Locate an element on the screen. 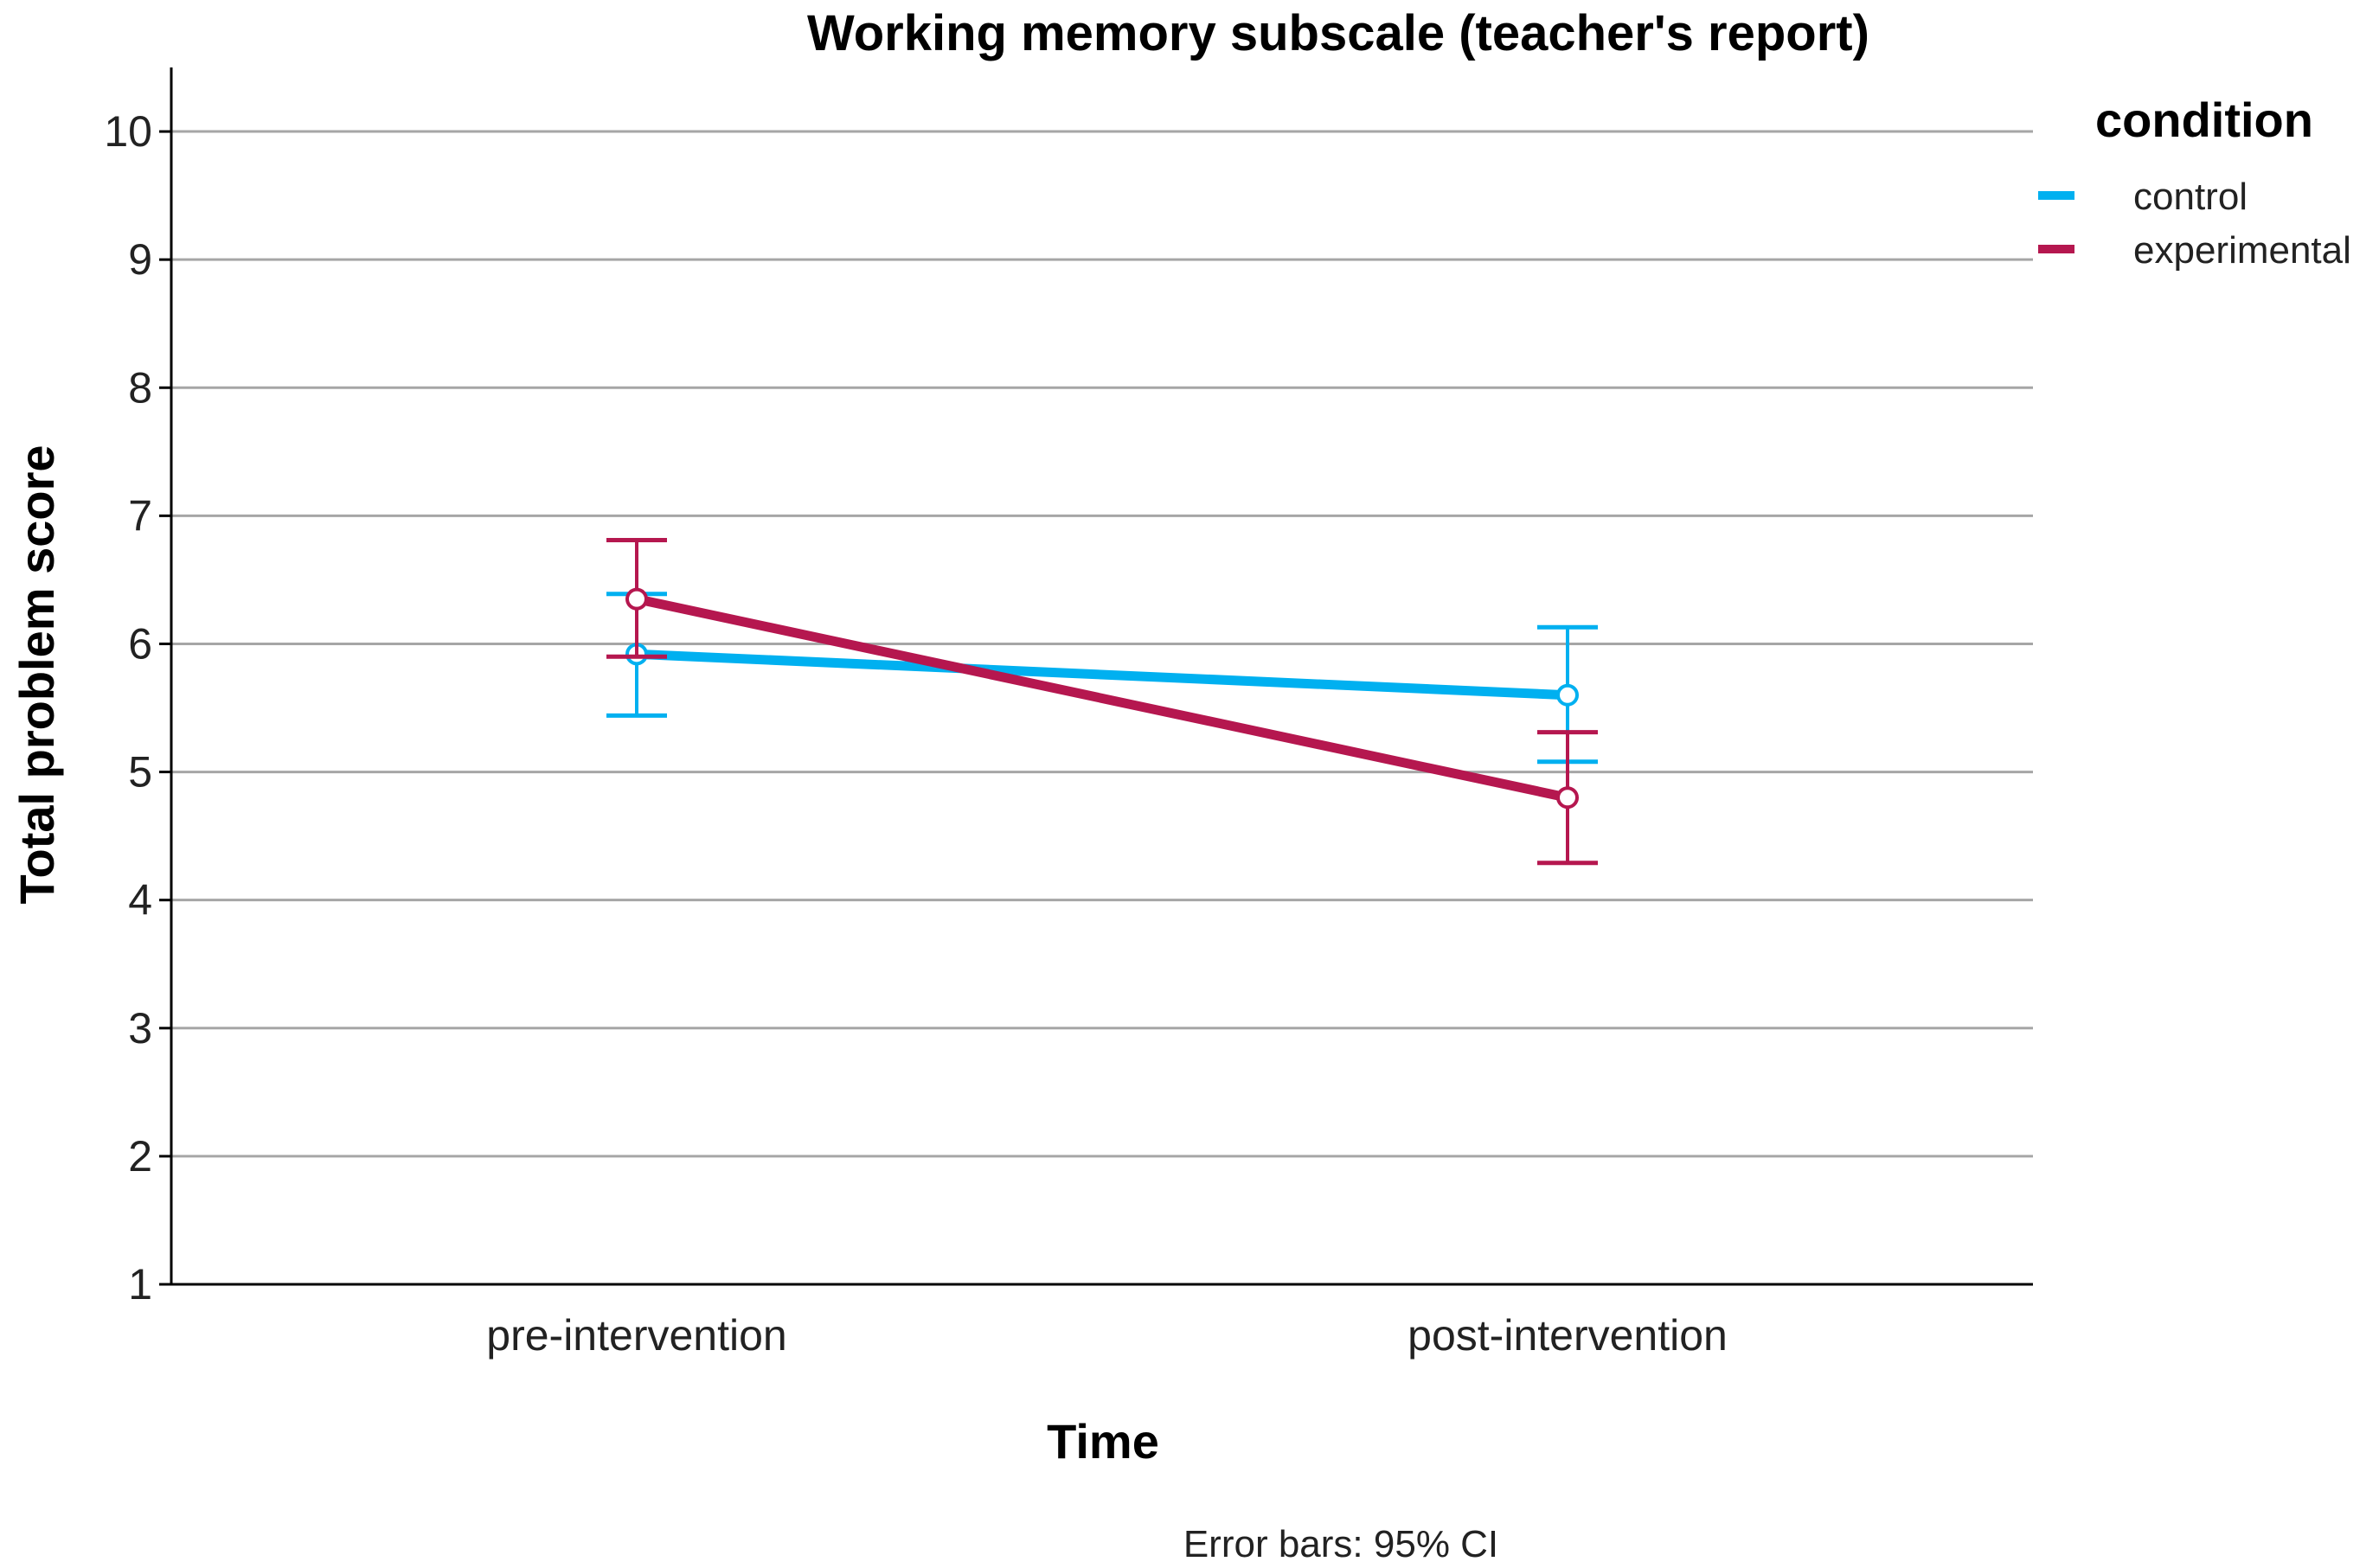 This screenshot has height=1568, width=2379. y-tick-label: 1 is located at coordinates (140, 1284).